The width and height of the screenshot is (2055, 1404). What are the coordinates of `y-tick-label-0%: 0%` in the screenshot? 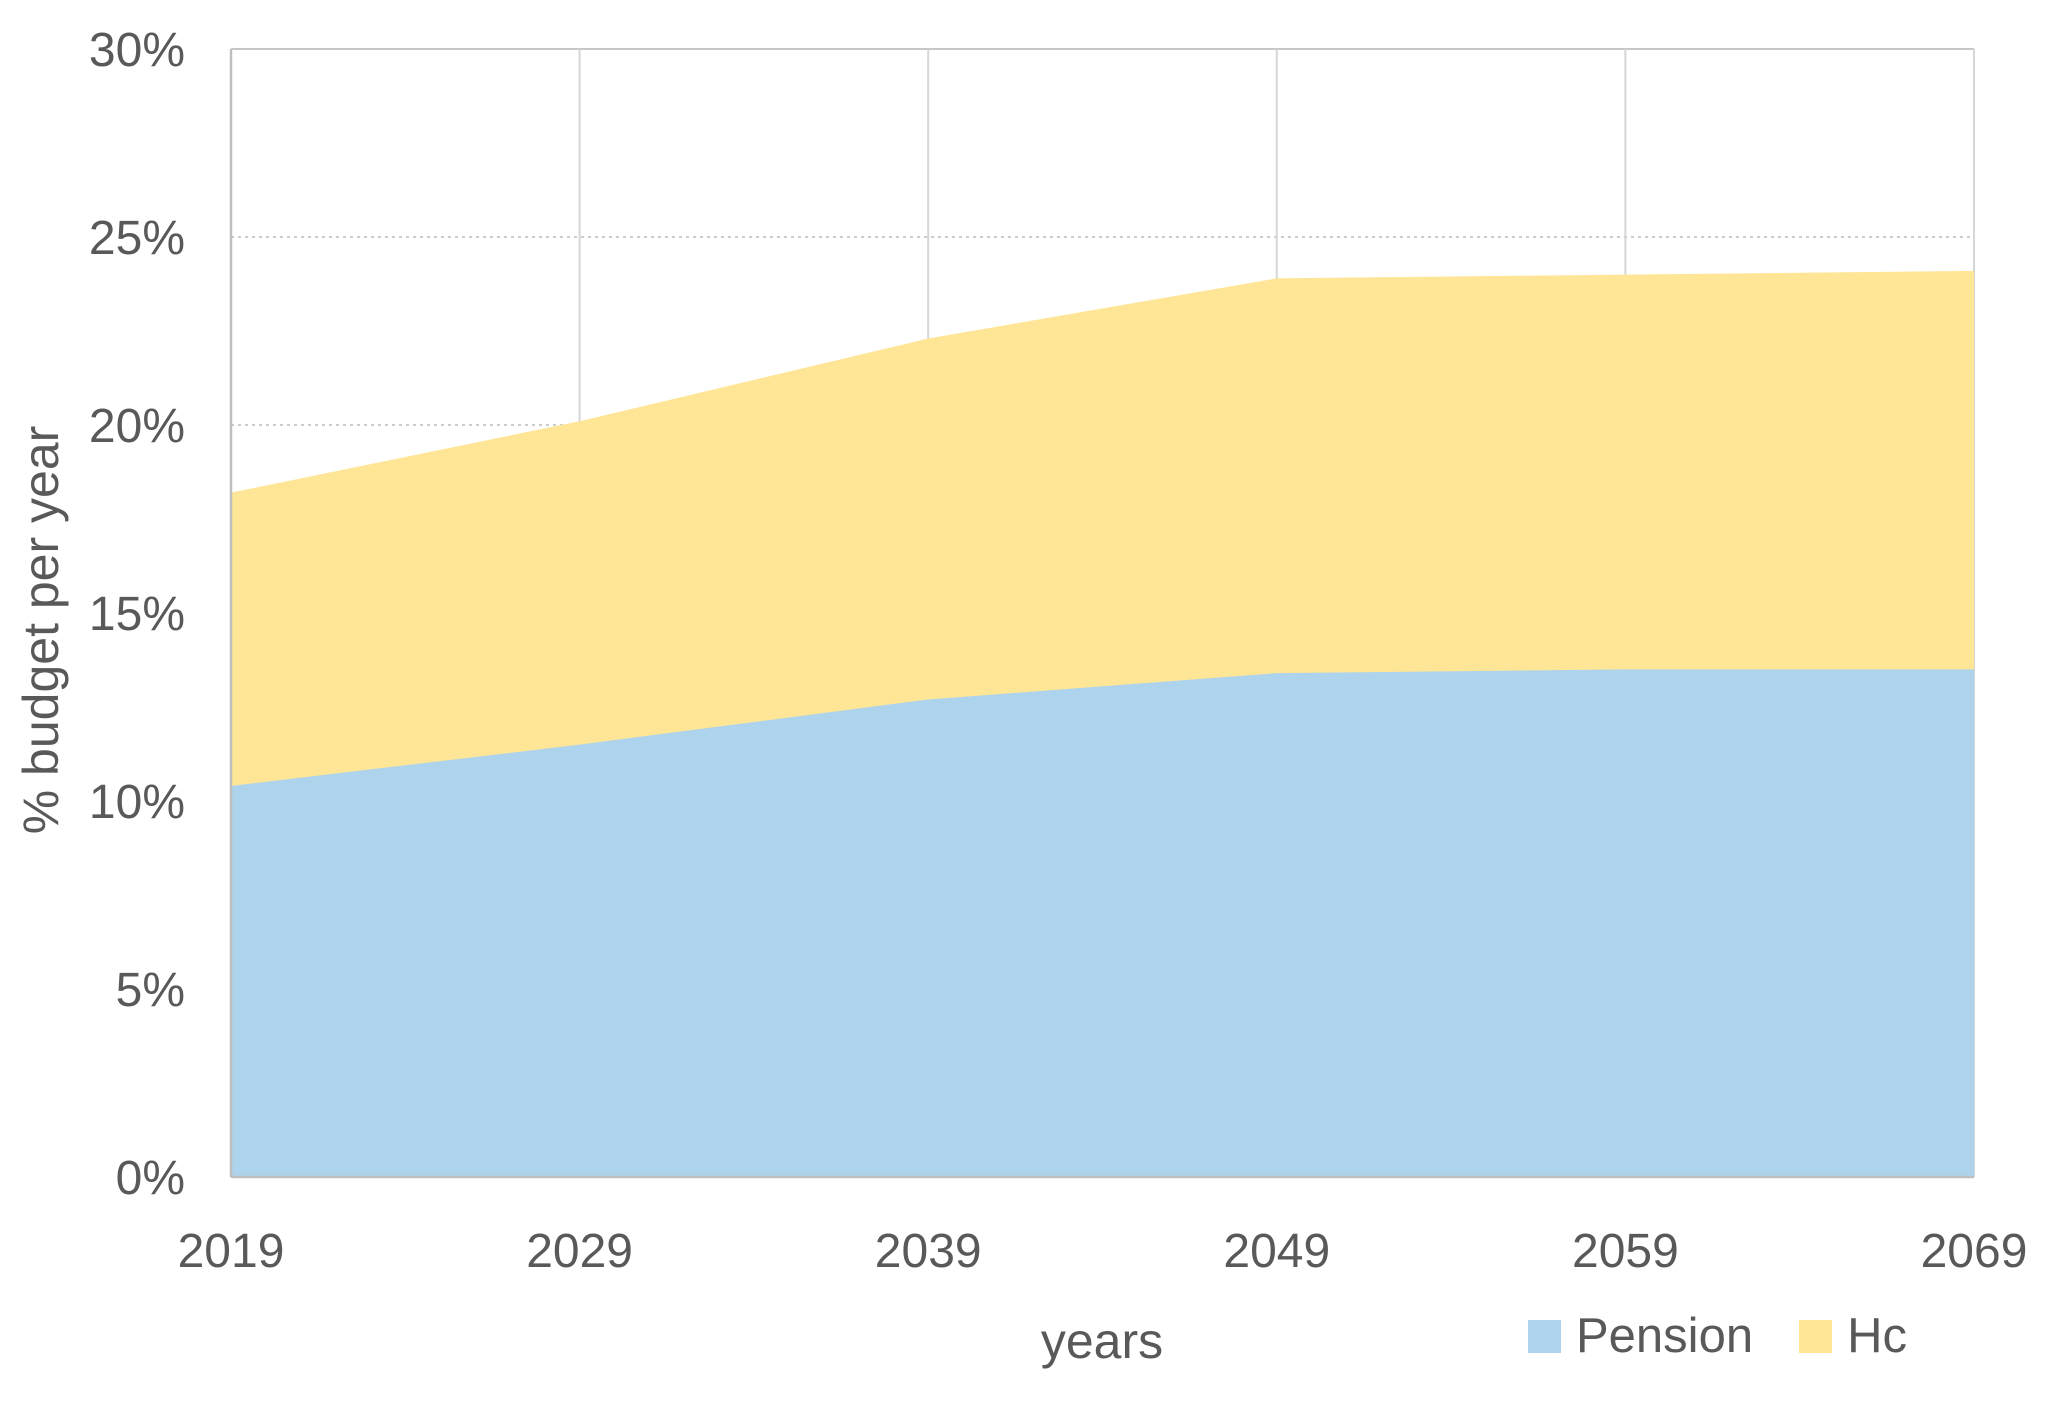 It's located at (150, 1178).